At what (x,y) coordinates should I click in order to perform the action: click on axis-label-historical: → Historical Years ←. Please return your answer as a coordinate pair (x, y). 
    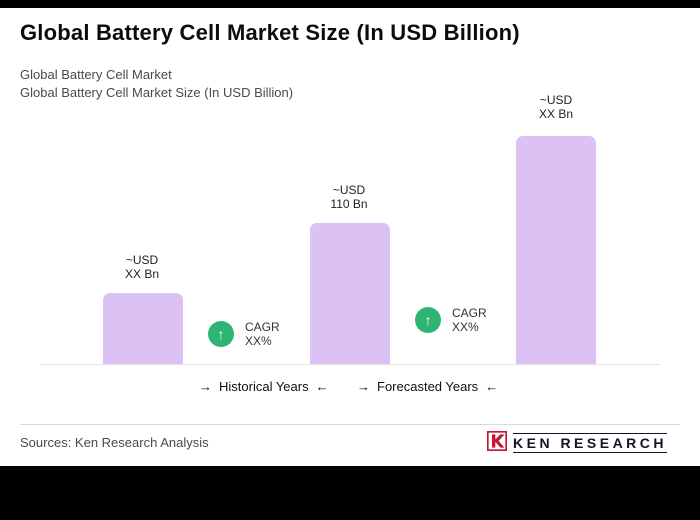
    Looking at the image, I should click on (264, 386).